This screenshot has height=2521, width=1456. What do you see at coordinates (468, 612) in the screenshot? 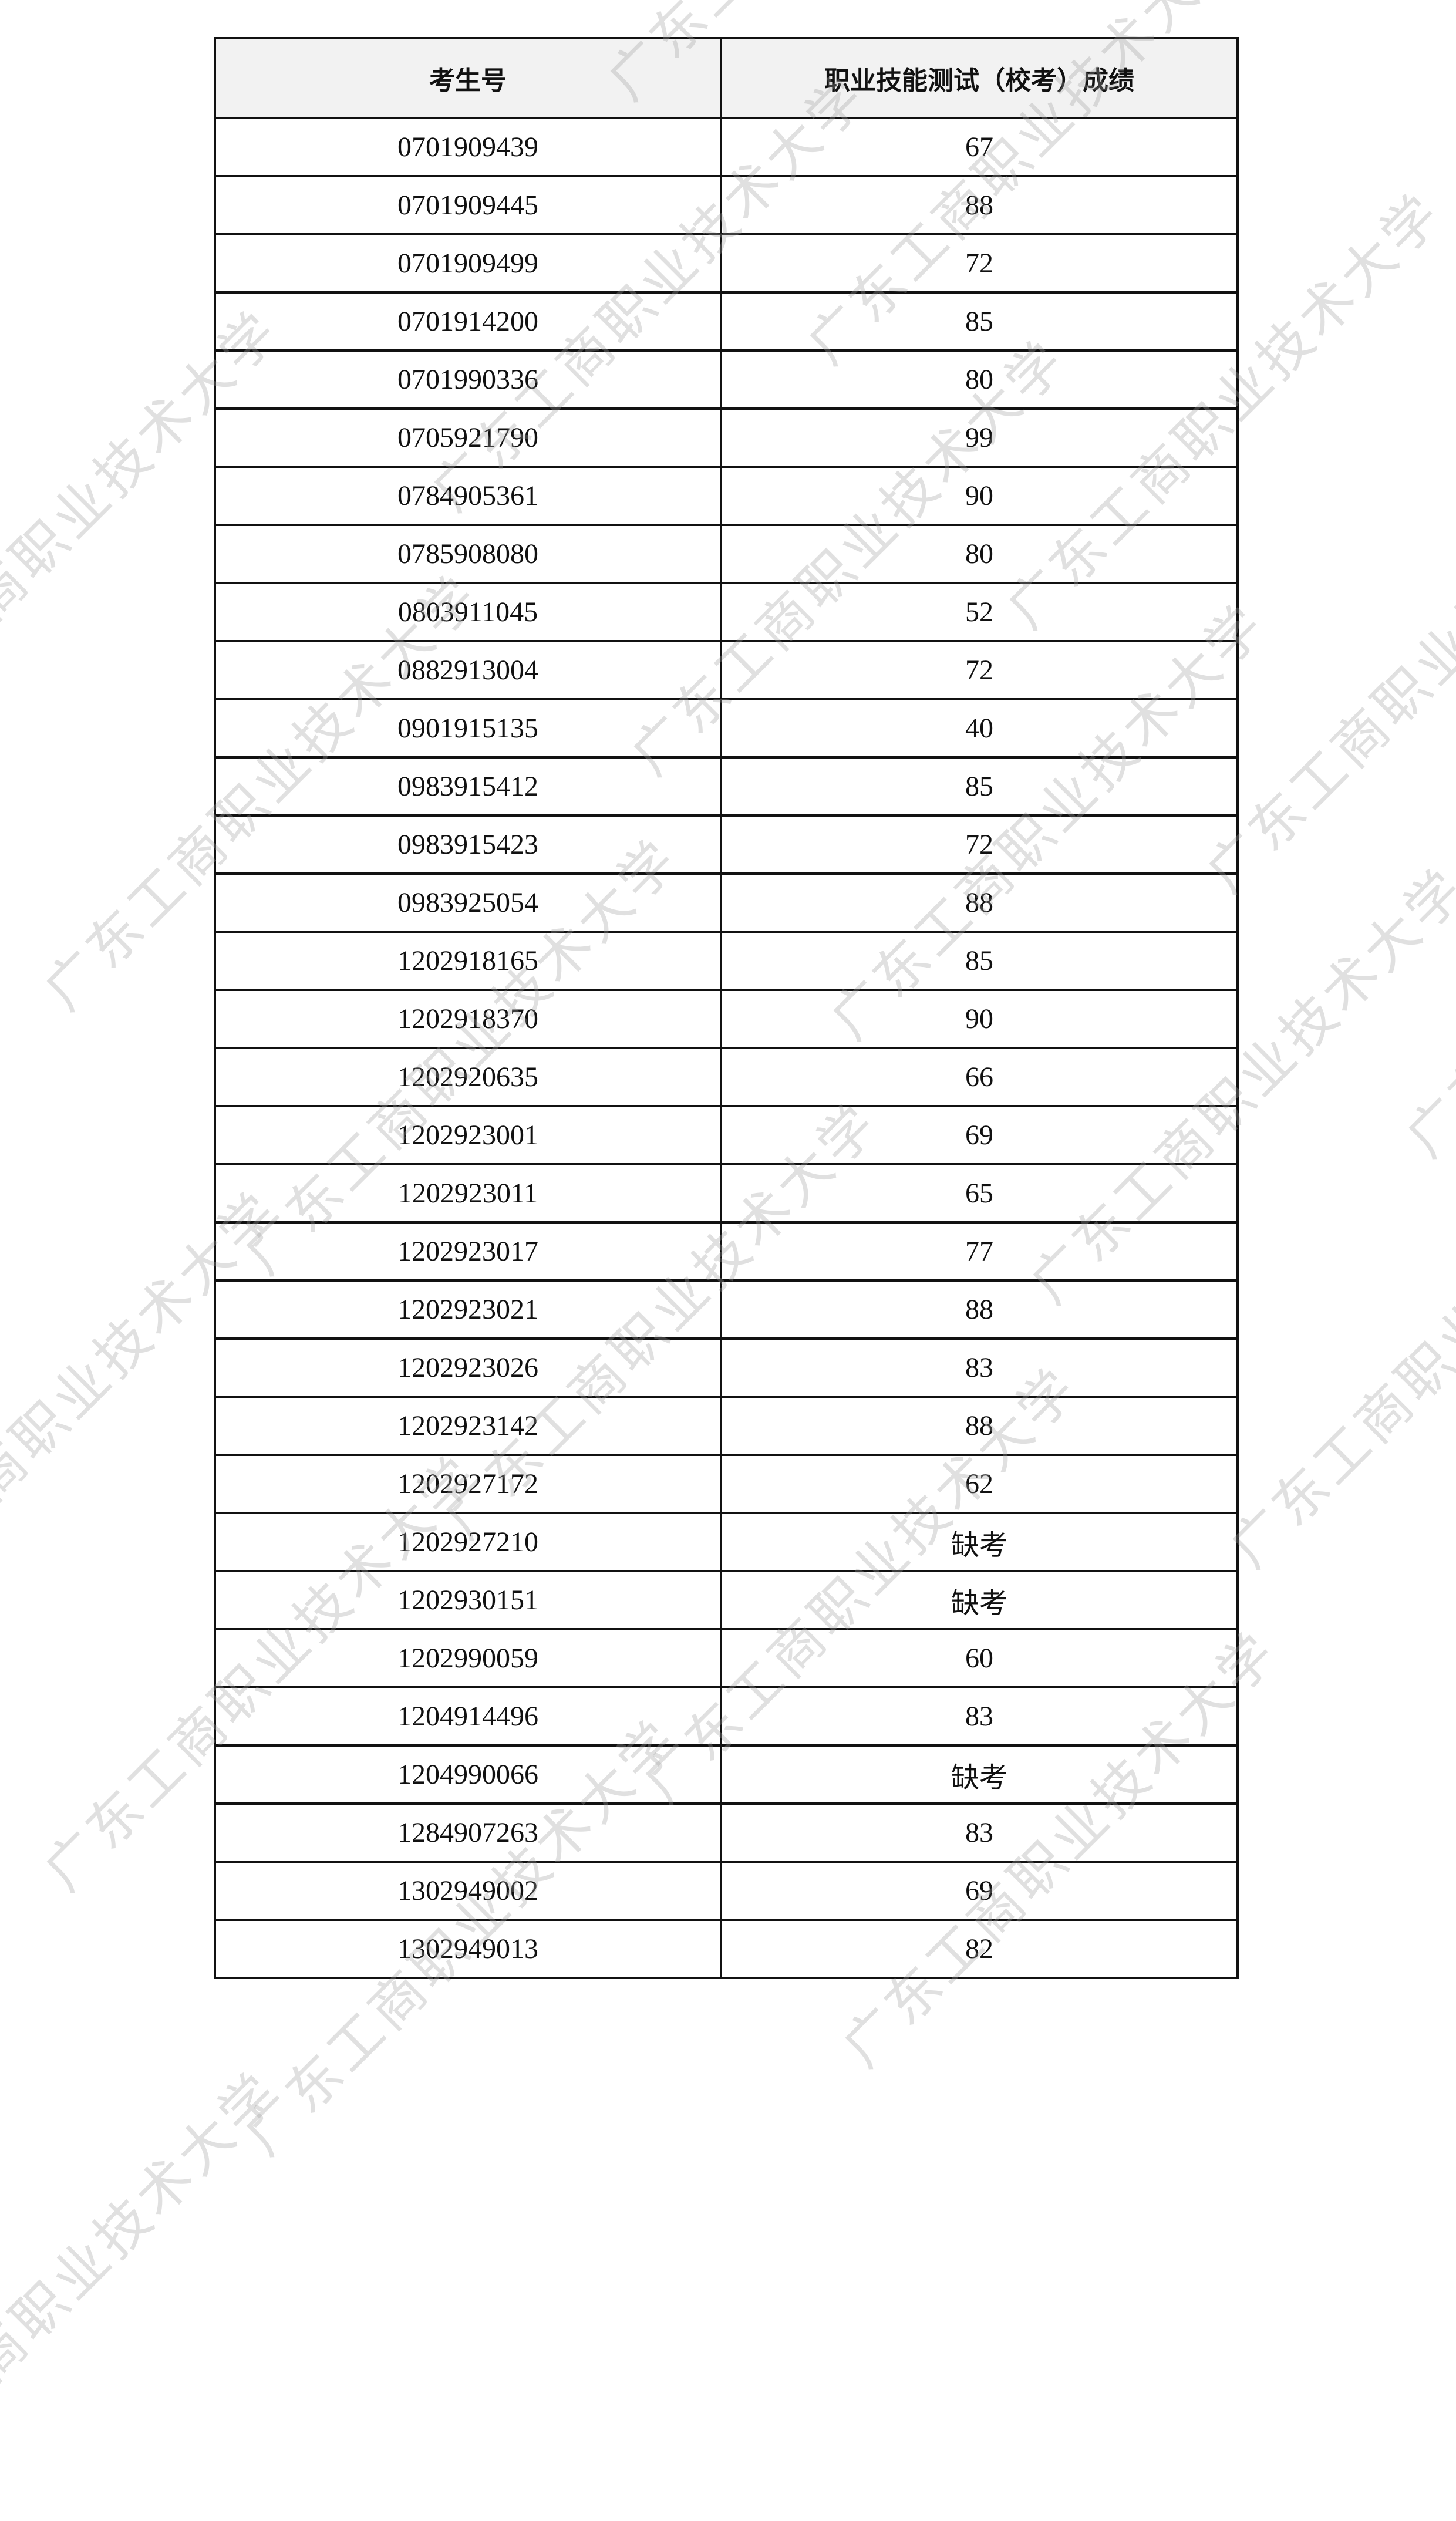
I see `candidate-number-cell: 0803911045` at bounding box center [468, 612].